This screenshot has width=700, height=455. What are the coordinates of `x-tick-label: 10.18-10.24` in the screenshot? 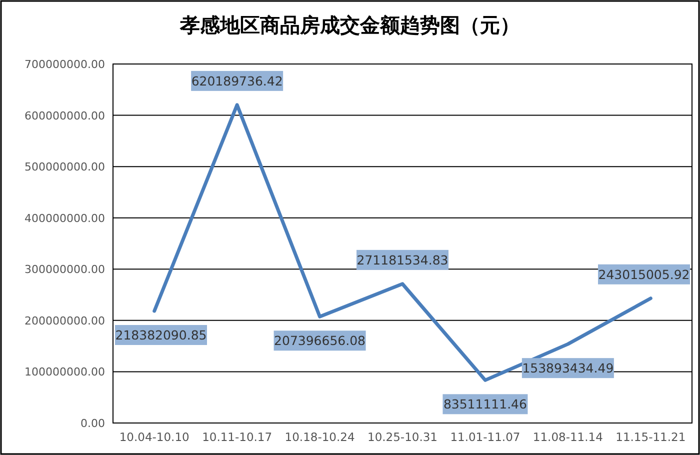 It's located at (319, 437).